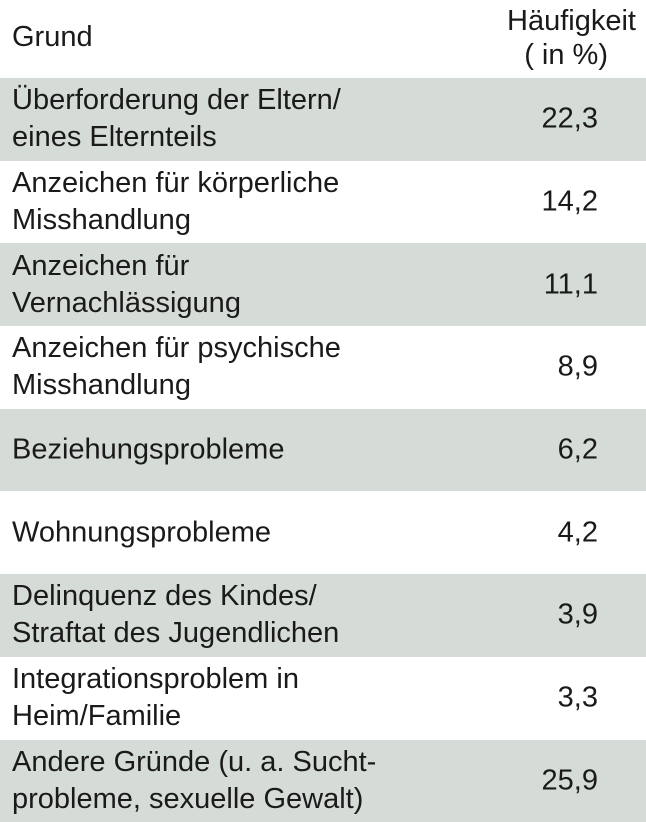 Image resolution: width=646 pixels, height=822 pixels. I want to click on row-value: 6,2, so click(577, 449).